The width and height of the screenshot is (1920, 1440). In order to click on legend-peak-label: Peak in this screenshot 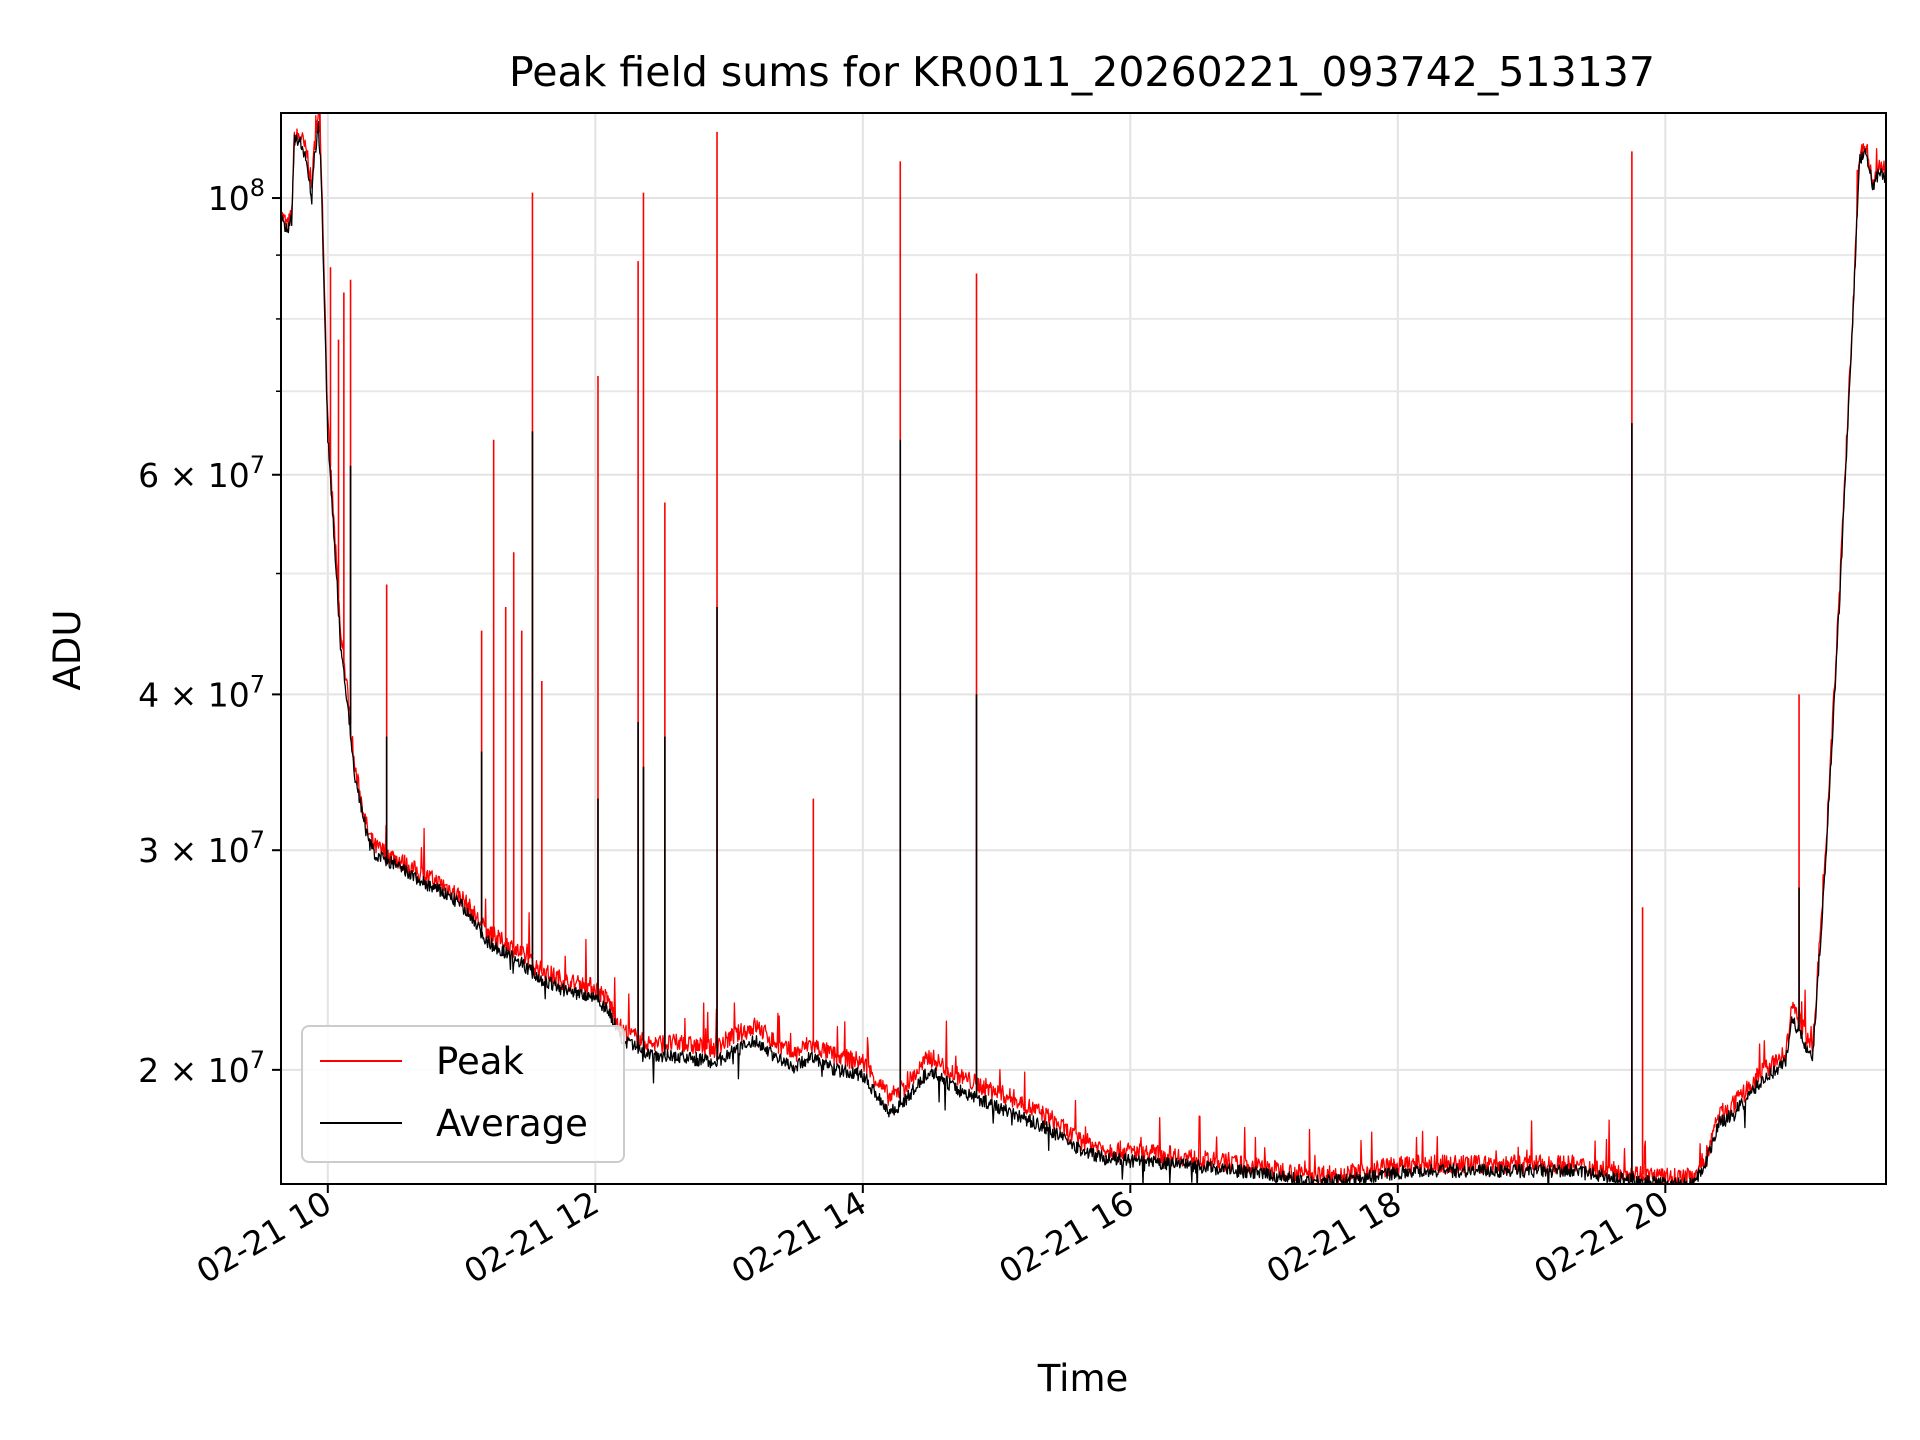, I will do `click(480, 1061)`.